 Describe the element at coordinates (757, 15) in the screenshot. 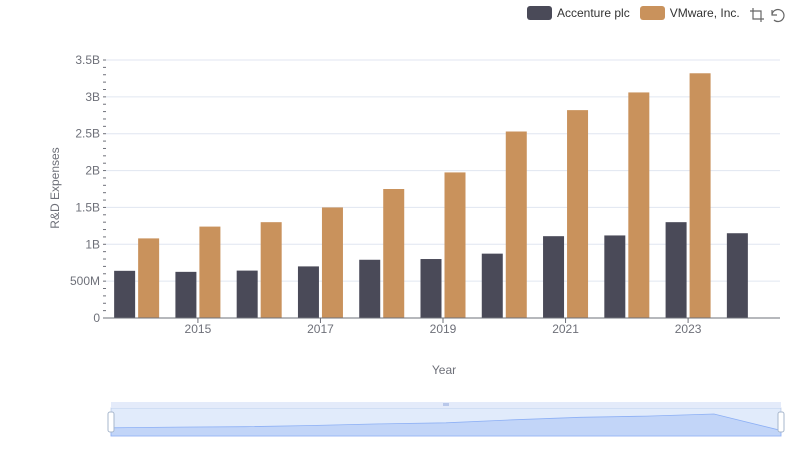

I see `zoom-icon` at that location.